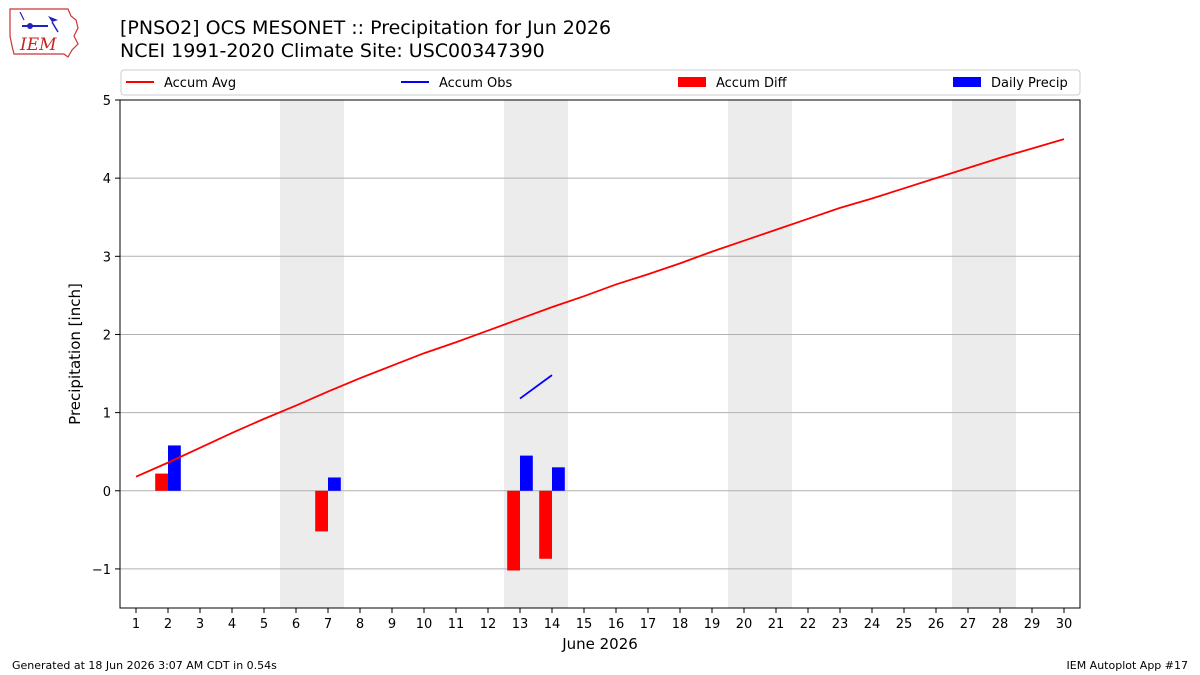 The height and width of the screenshot is (675, 1200). Describe the element at coordinates (1000, 624) in the screenshot. I see `x-tick-label-28: 28` at that location.